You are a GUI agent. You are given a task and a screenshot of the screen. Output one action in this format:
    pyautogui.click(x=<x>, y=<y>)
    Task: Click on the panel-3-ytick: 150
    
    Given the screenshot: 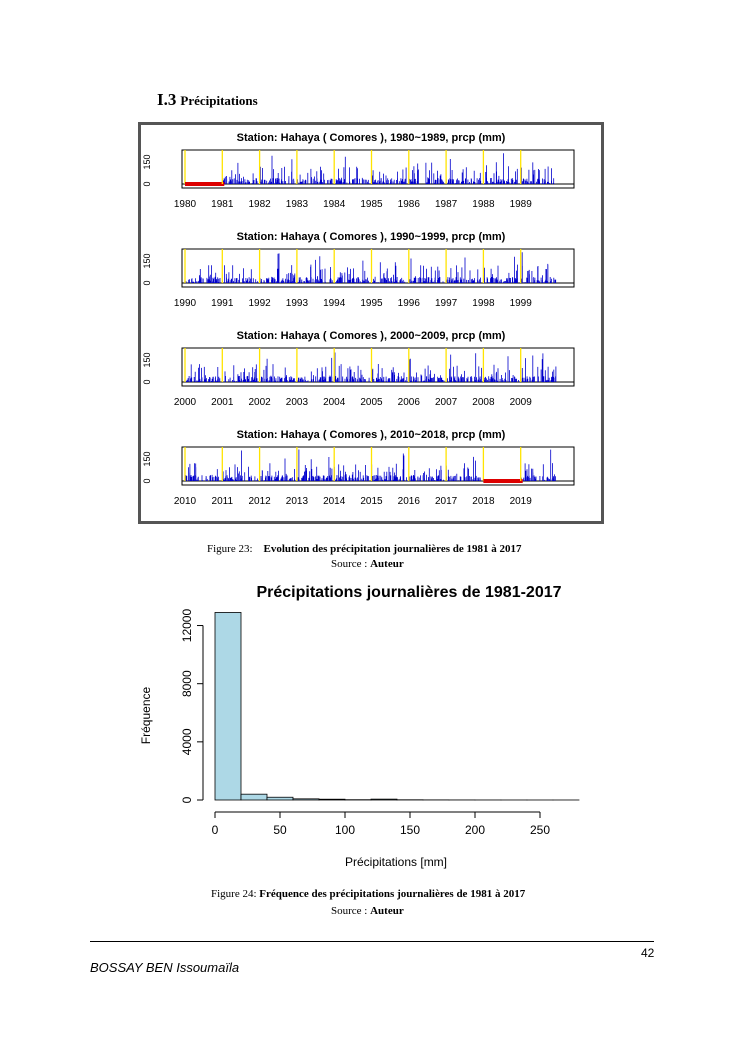 What is the action you would take?
    pyautogui.click(x=147, y=359)
    